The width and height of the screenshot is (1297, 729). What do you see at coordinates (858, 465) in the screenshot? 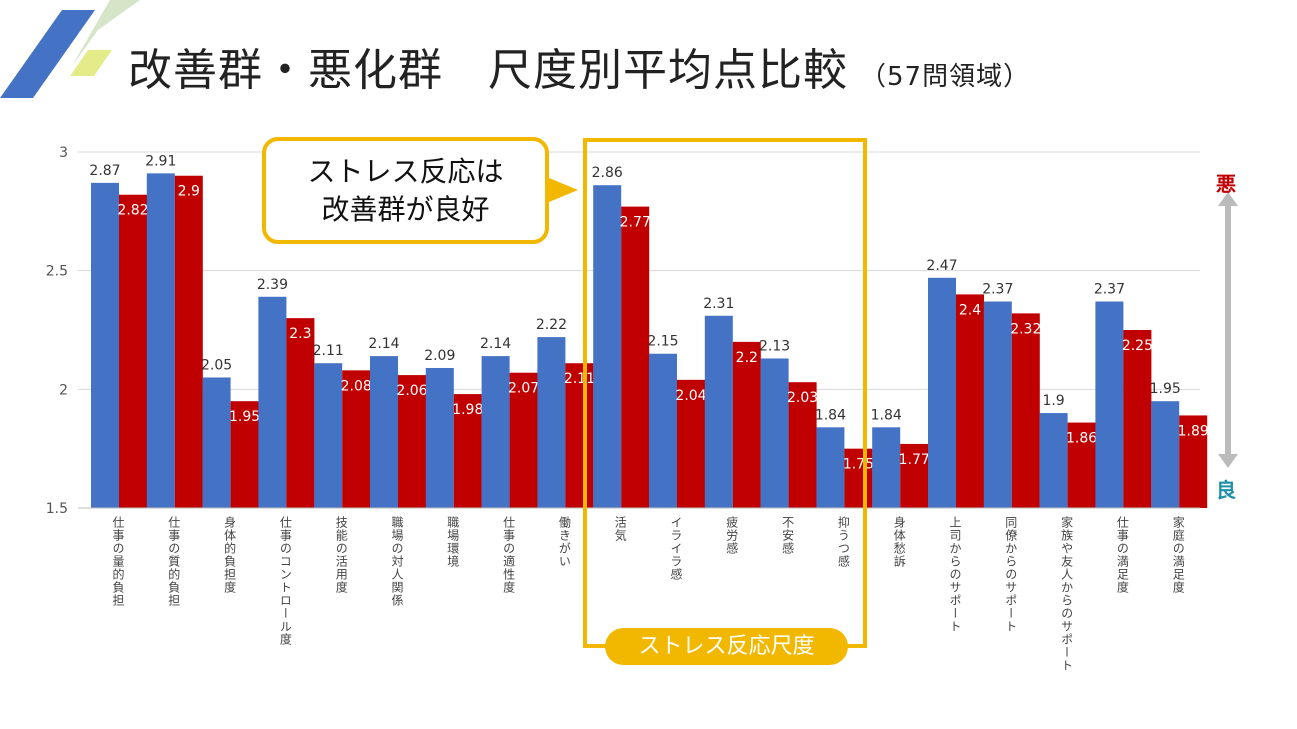
I see `data-label-red: 1.75` at bounding box center [858, 465].